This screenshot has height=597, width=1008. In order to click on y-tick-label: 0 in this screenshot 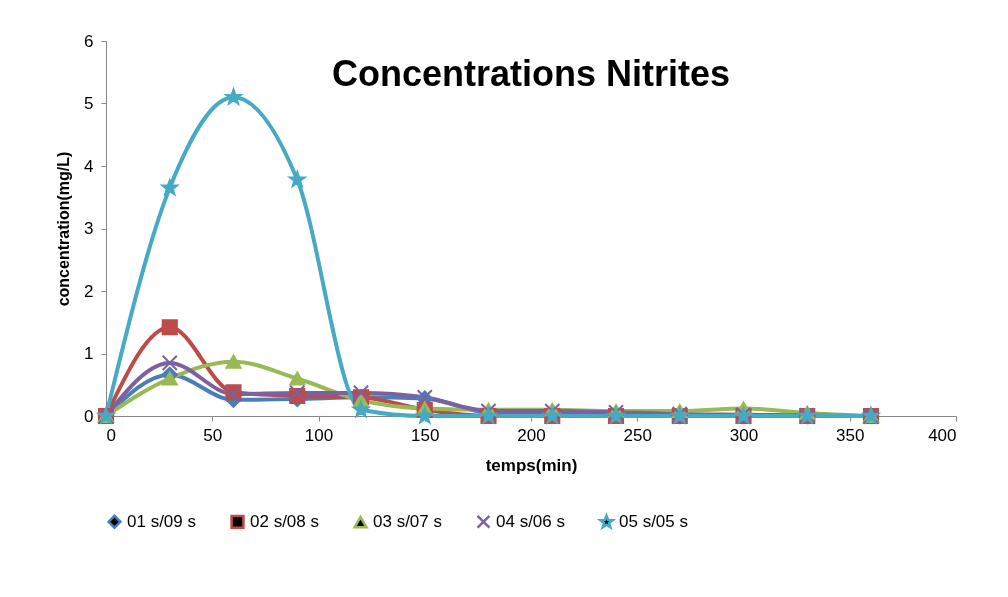, I will do `click(89, 416)`.